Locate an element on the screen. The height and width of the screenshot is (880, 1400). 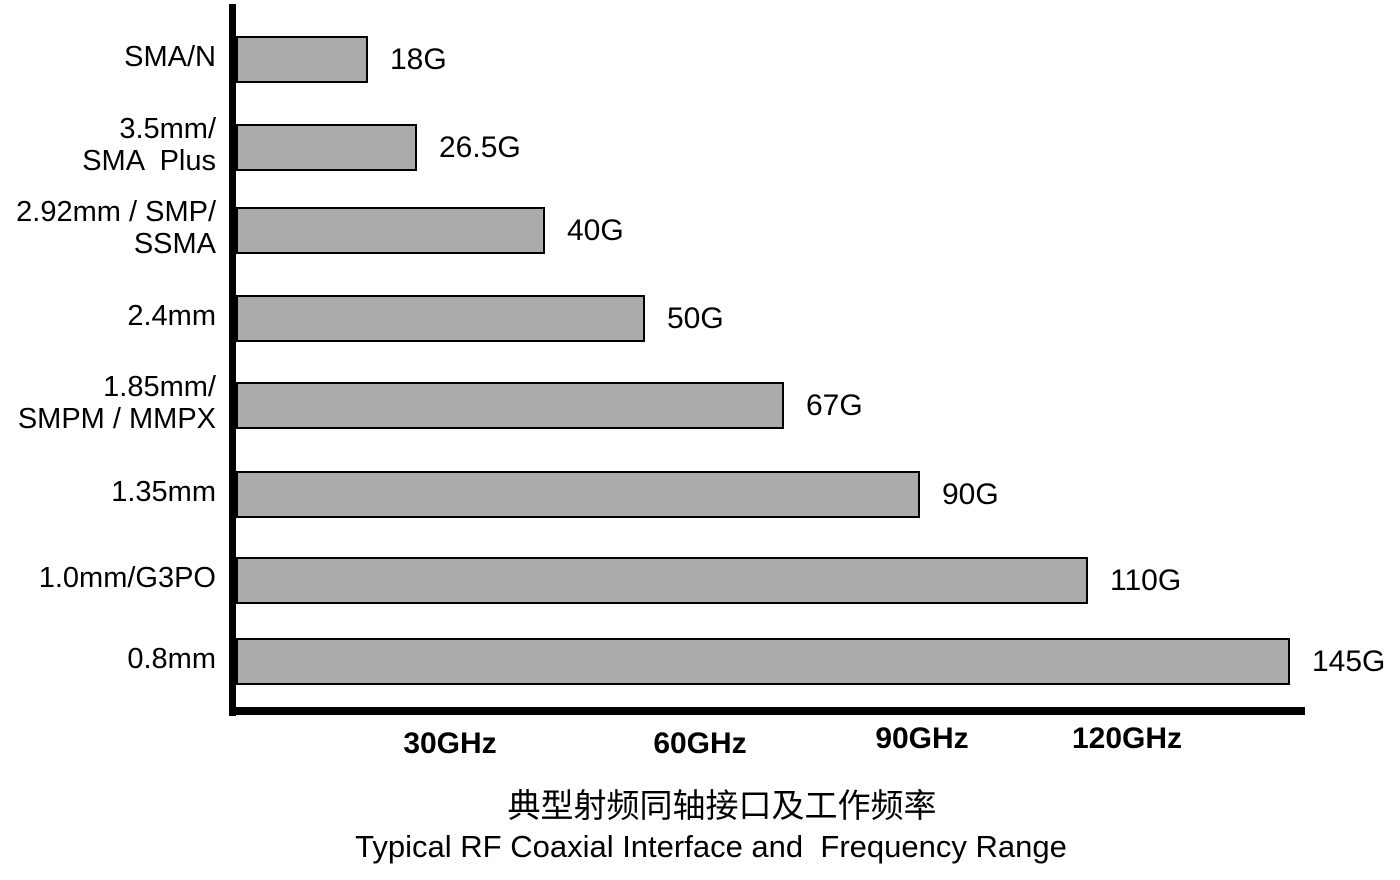
category-label-6: 1.35mm is located at coordinates (108, 492).